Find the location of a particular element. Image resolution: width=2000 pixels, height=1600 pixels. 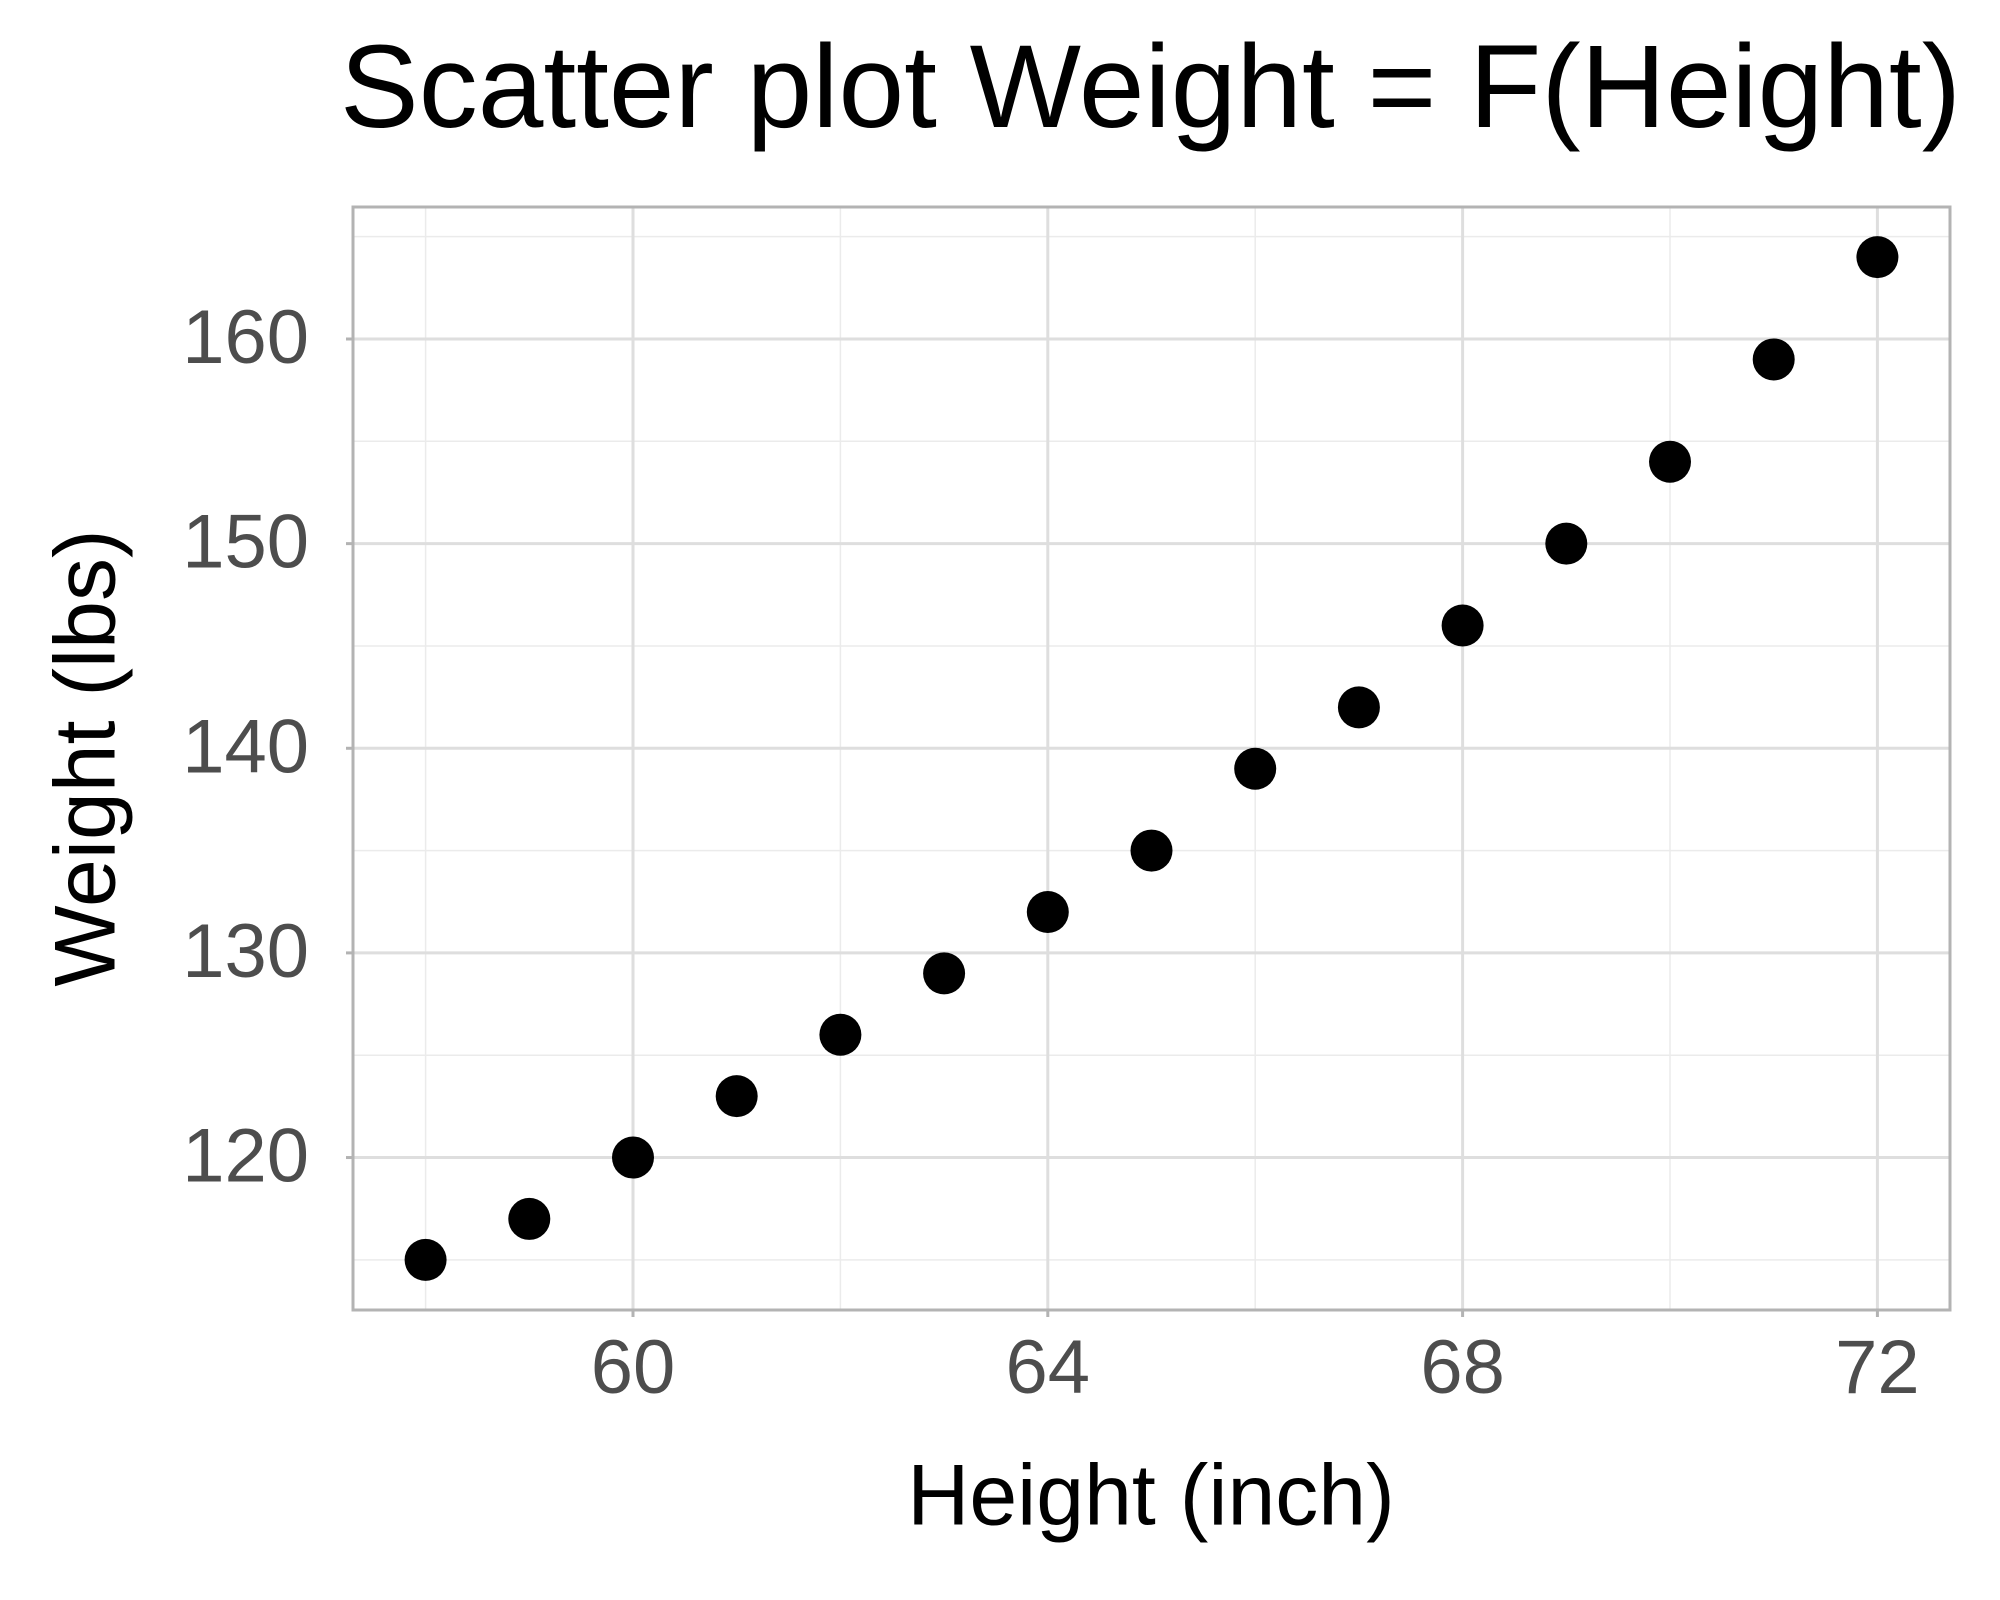

x-tick-label: 60 is located at coordinates (633, 1367).